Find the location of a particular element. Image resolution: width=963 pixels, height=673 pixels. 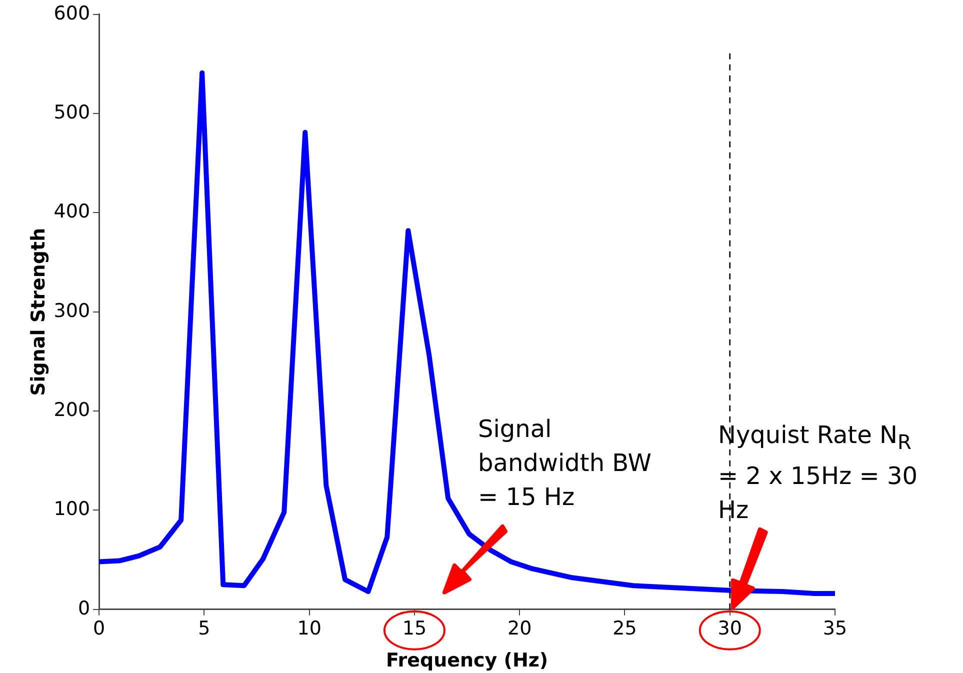

y-tick-label: 100 is located at coordinates (72, 509).